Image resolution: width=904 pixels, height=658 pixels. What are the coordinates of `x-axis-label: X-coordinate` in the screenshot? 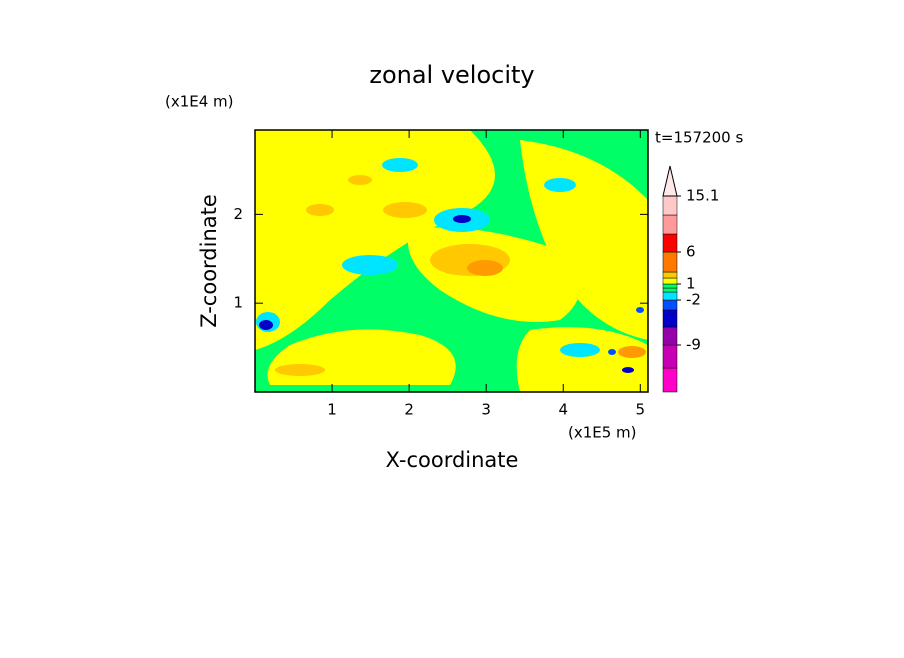 It's located at (452, 460).